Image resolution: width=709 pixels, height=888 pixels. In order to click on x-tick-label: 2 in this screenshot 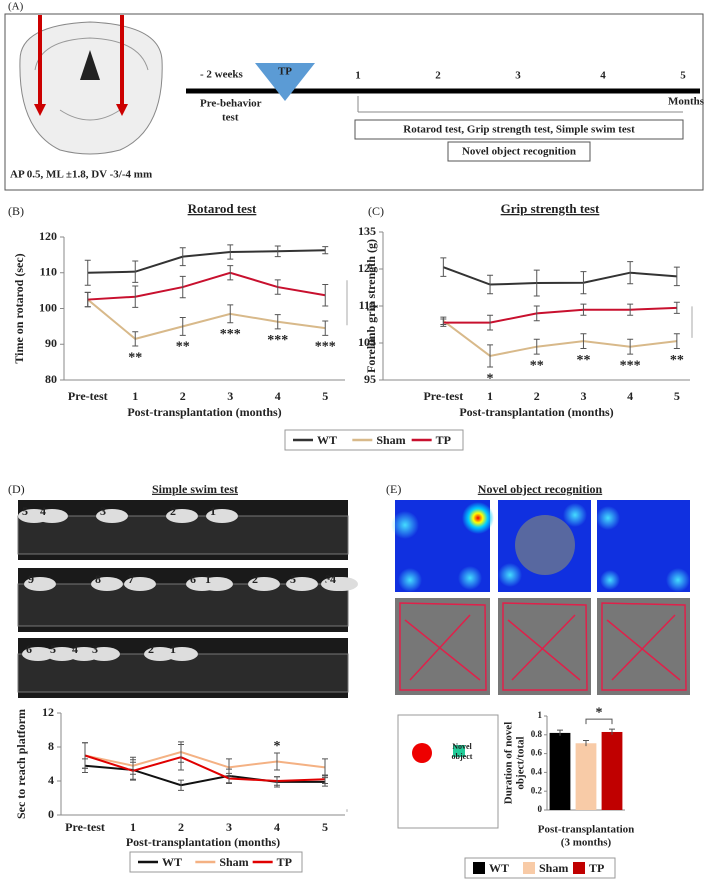, I will do `click(537, 396)`.